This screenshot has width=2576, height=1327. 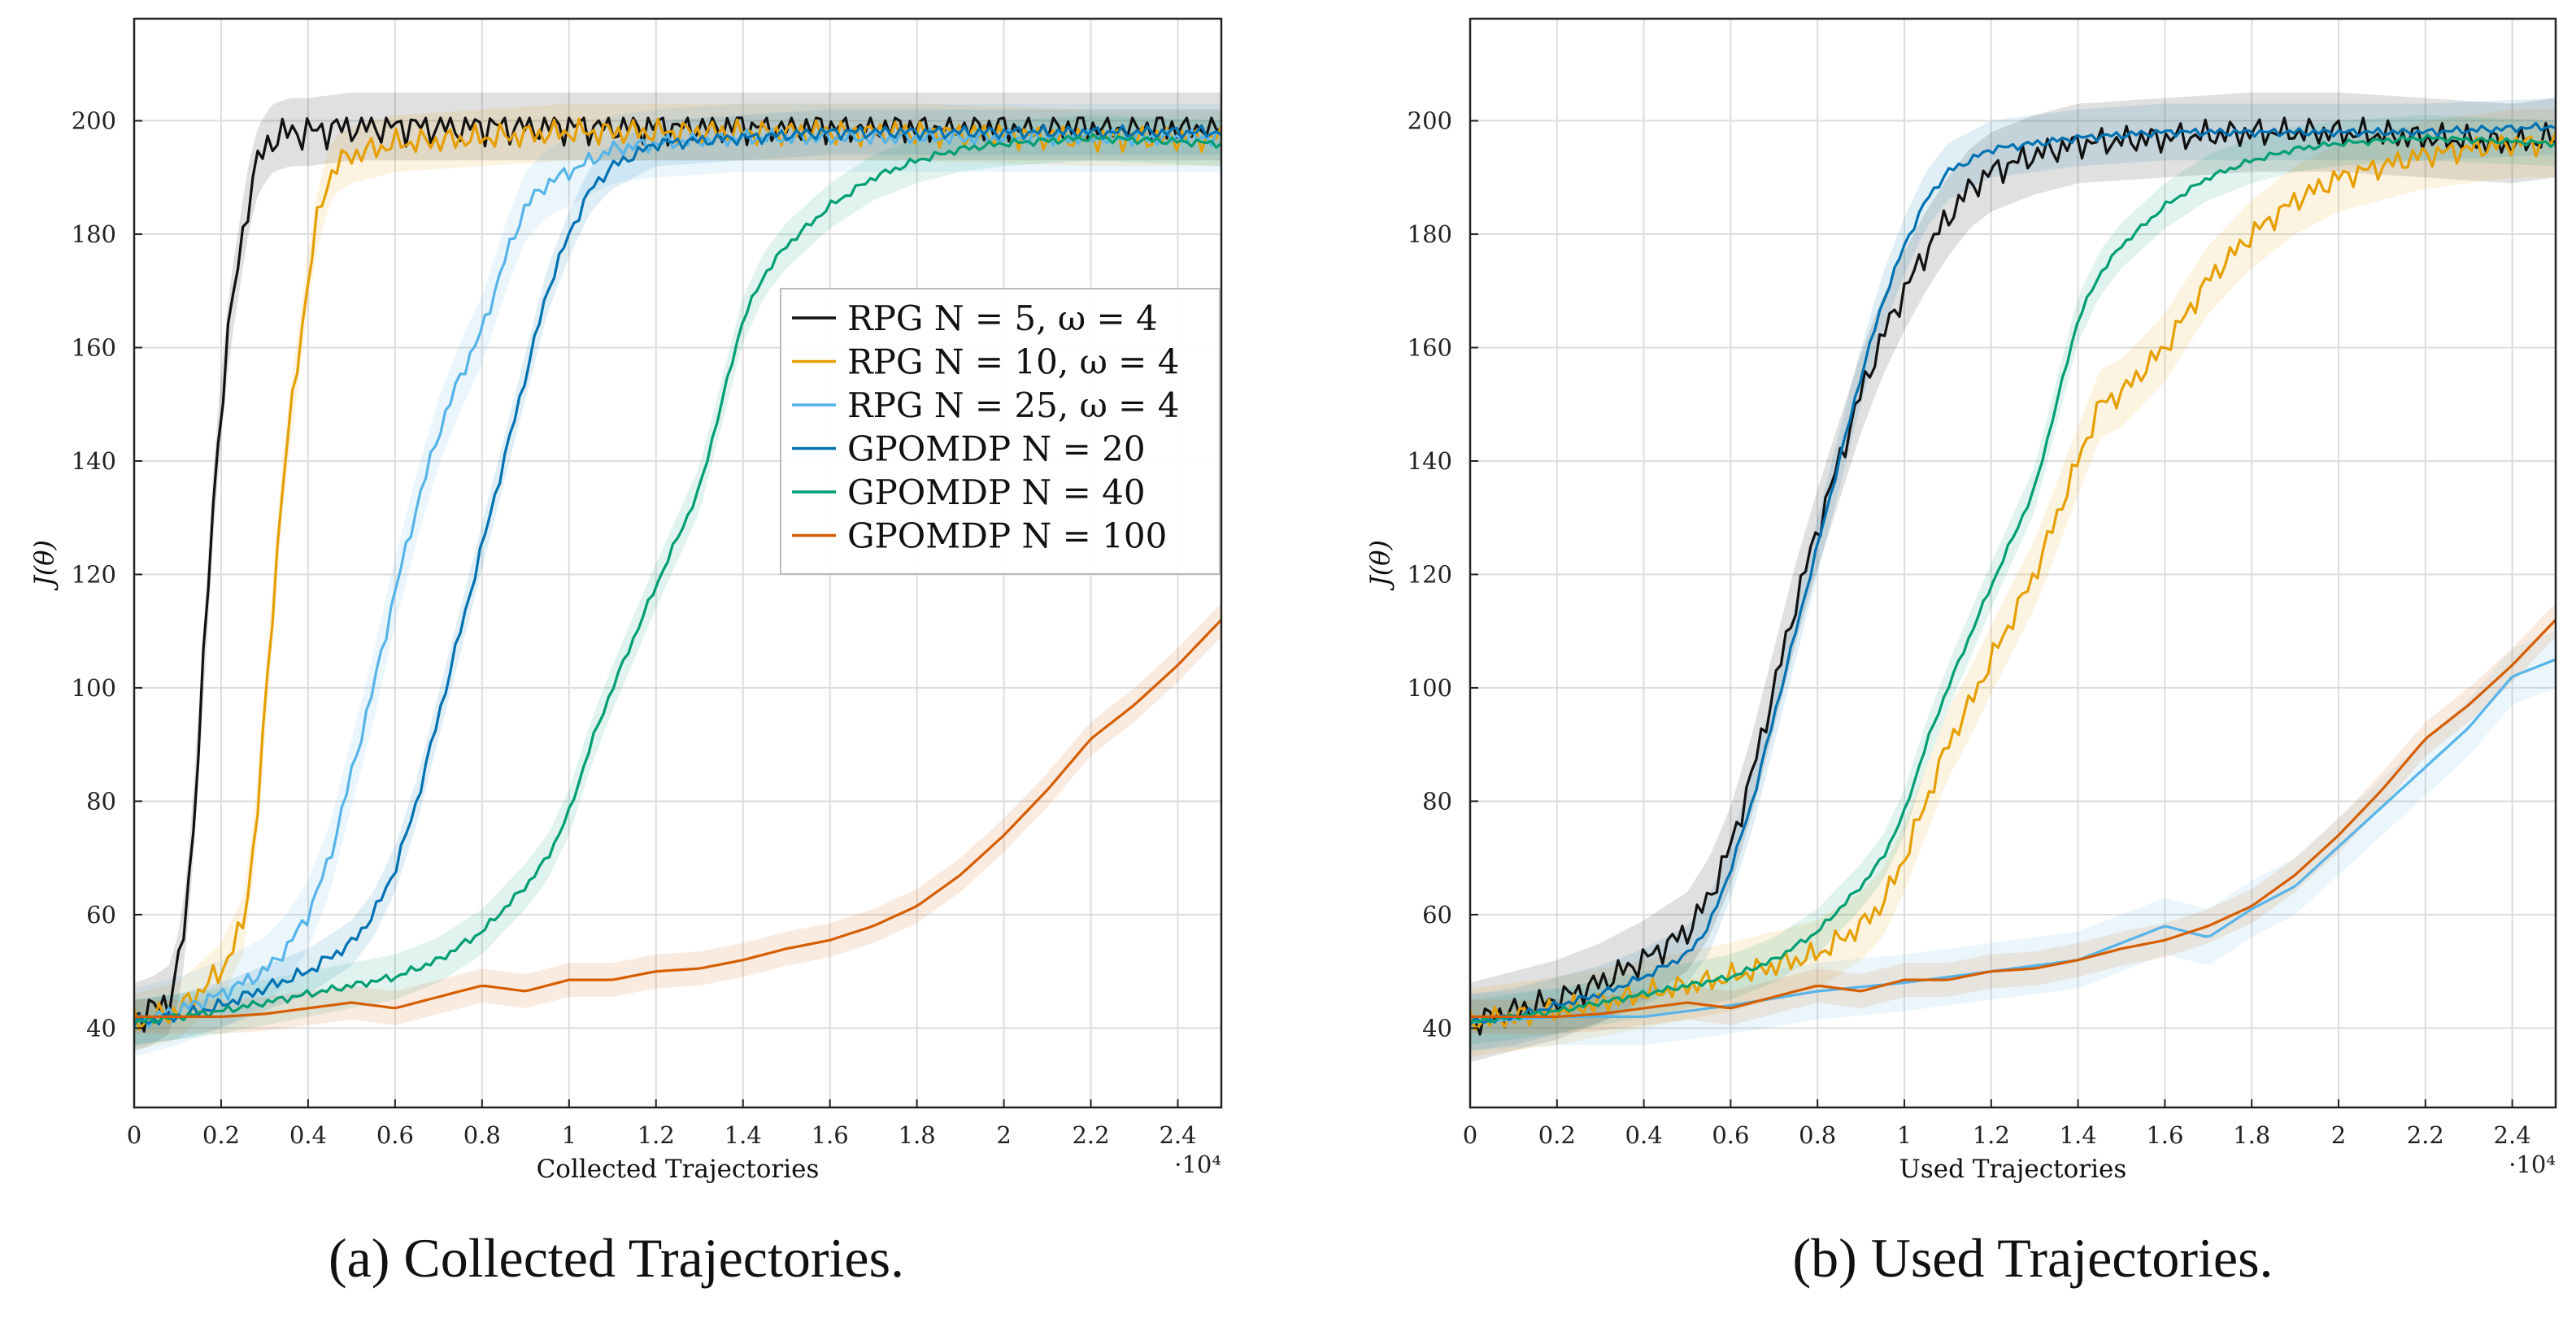 What do you see at coordinates (1003, 318) in the screenshot?
I see `legend-label-rpg5: RPG N = 5, ω = 4` at bounding box center [1003, 318].